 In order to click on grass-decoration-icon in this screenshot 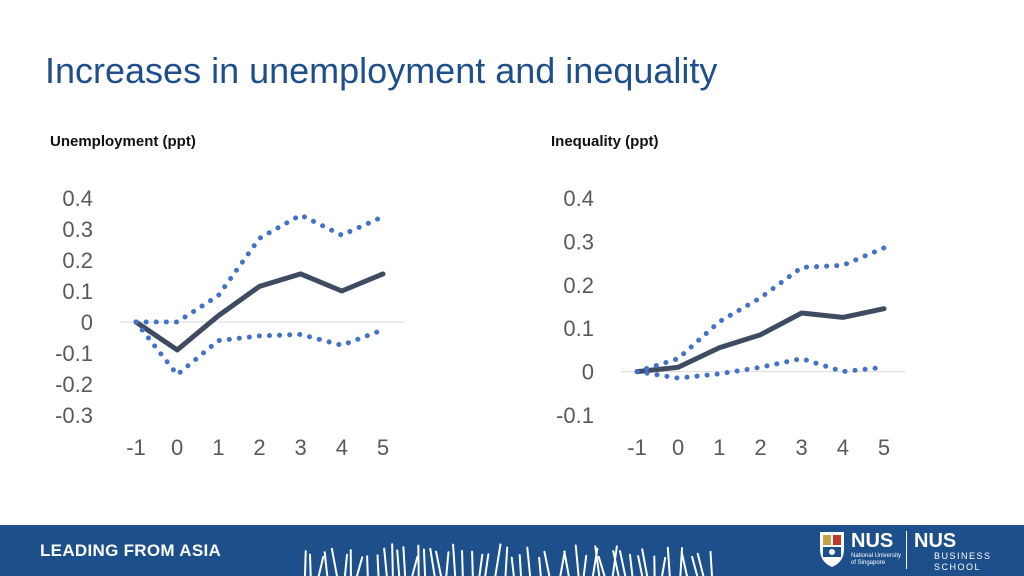, I will do `click(508, 559)`.